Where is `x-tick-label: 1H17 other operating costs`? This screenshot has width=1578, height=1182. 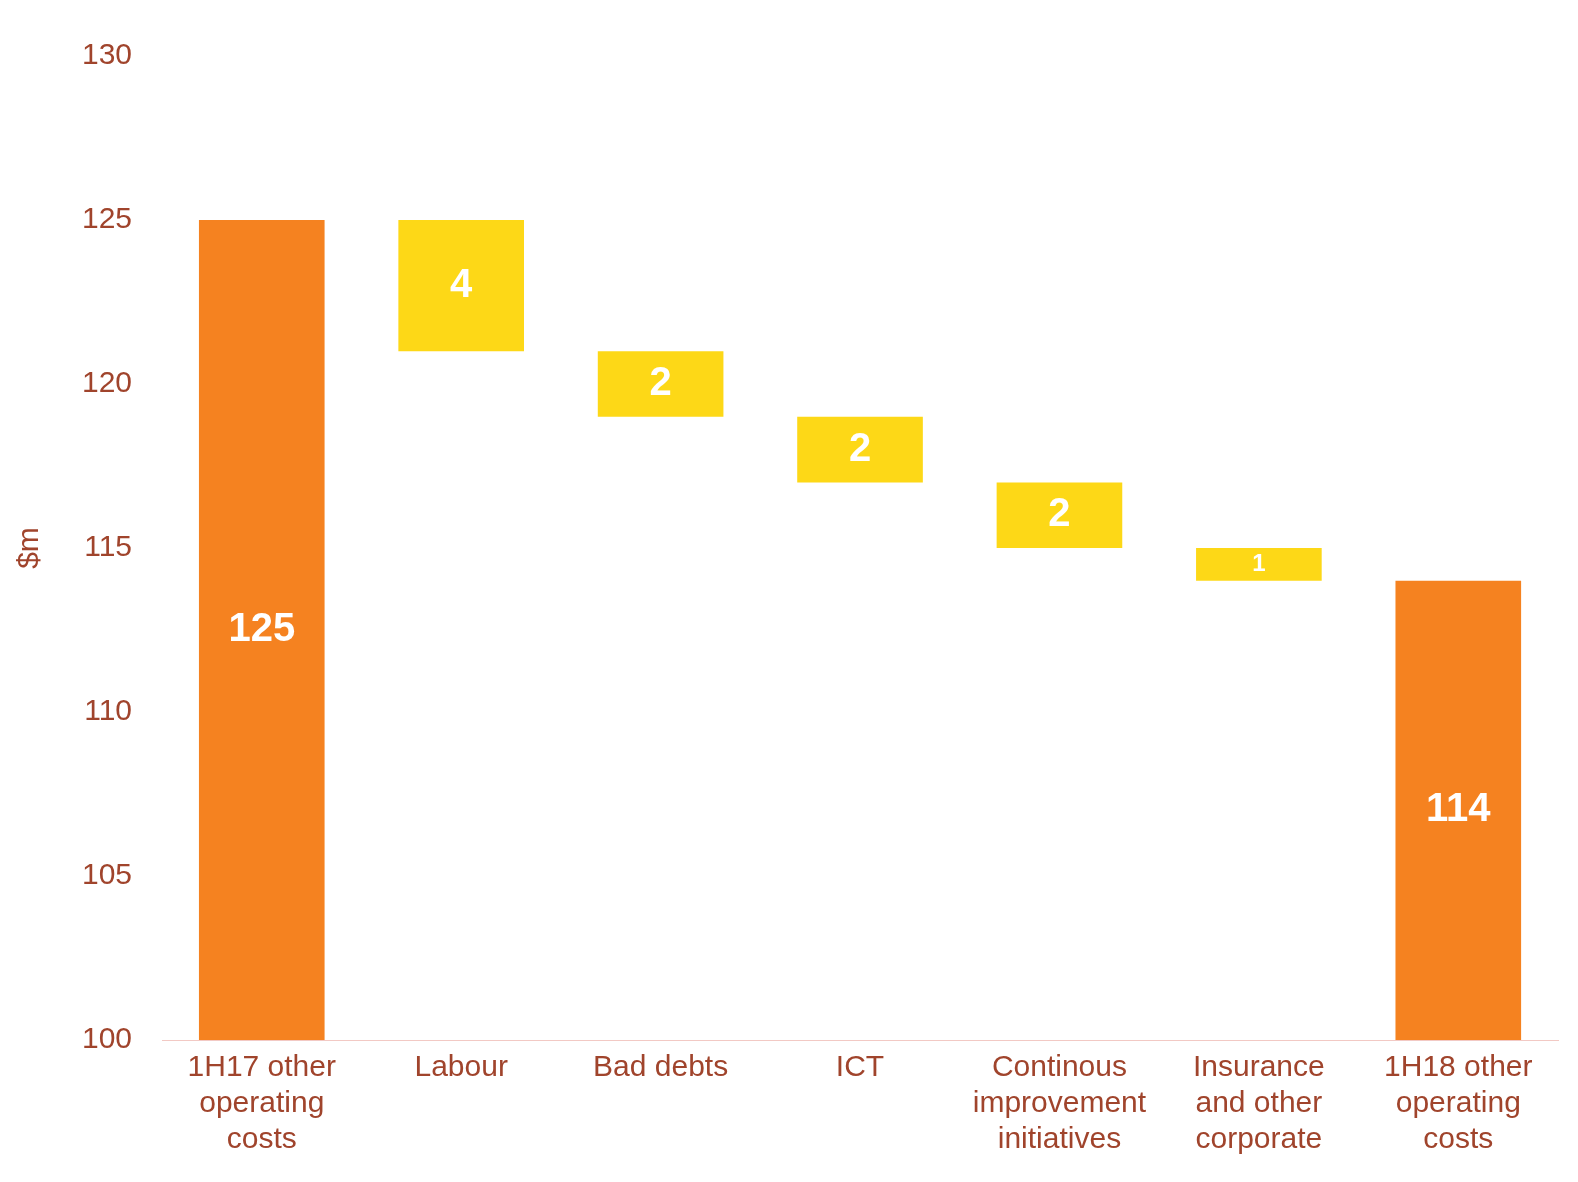 x-tick-label: 1H17 other operating costs is located at coordinates (261, 1102).